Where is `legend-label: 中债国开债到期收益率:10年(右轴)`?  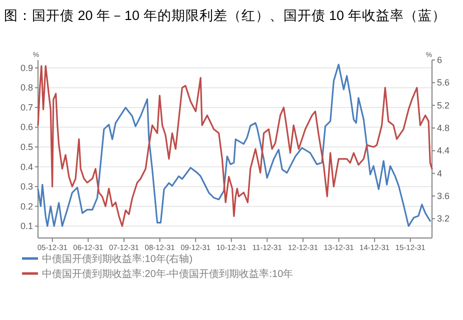 legend-label: 中债国开债到期收益率:10年(右轴) is located at coordinates (117, 259).